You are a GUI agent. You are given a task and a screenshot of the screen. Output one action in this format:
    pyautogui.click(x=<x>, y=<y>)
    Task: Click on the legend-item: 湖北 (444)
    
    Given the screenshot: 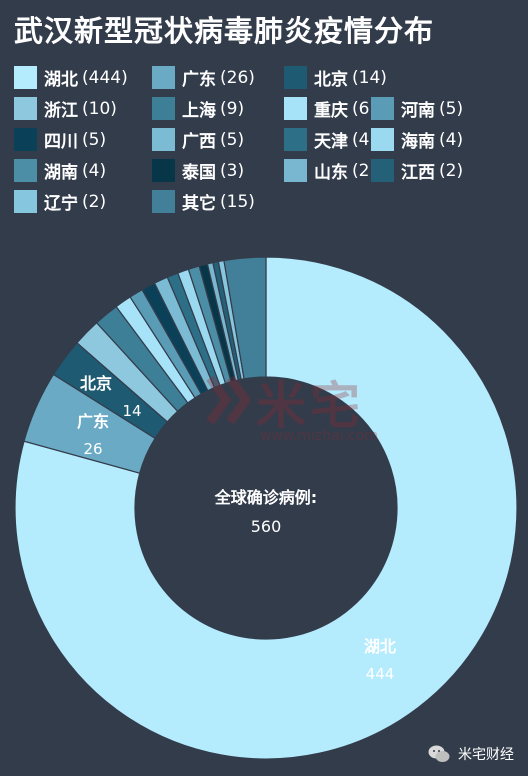 What is the action you would take?
    pyautogui.click(x=71, y=77)
    